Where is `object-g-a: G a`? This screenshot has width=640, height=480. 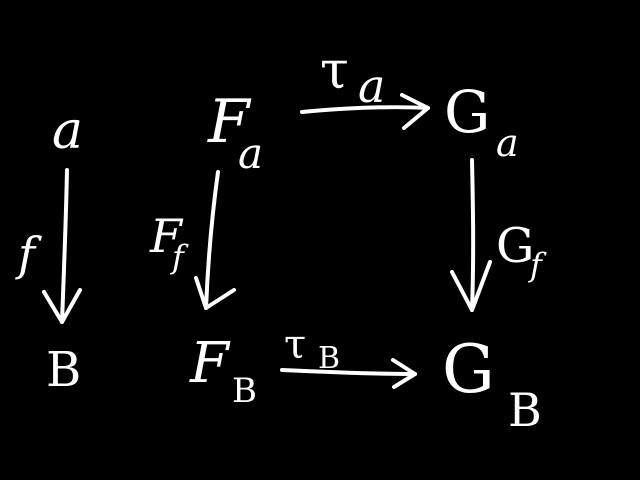
object-g-a: G a is located at coordinates (481, 121).